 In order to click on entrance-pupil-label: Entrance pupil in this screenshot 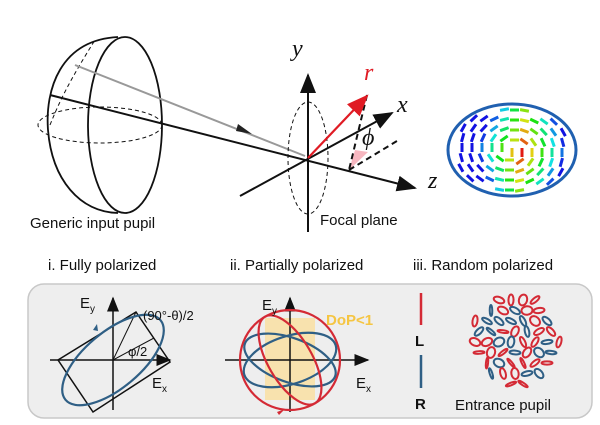, I will do `click(503, 405)`.